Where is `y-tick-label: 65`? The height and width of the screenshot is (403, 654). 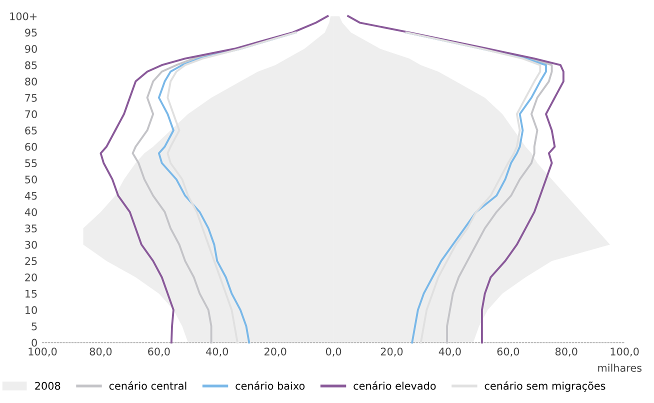
y-tick-label: 65 is located at coordinates (31, 130).